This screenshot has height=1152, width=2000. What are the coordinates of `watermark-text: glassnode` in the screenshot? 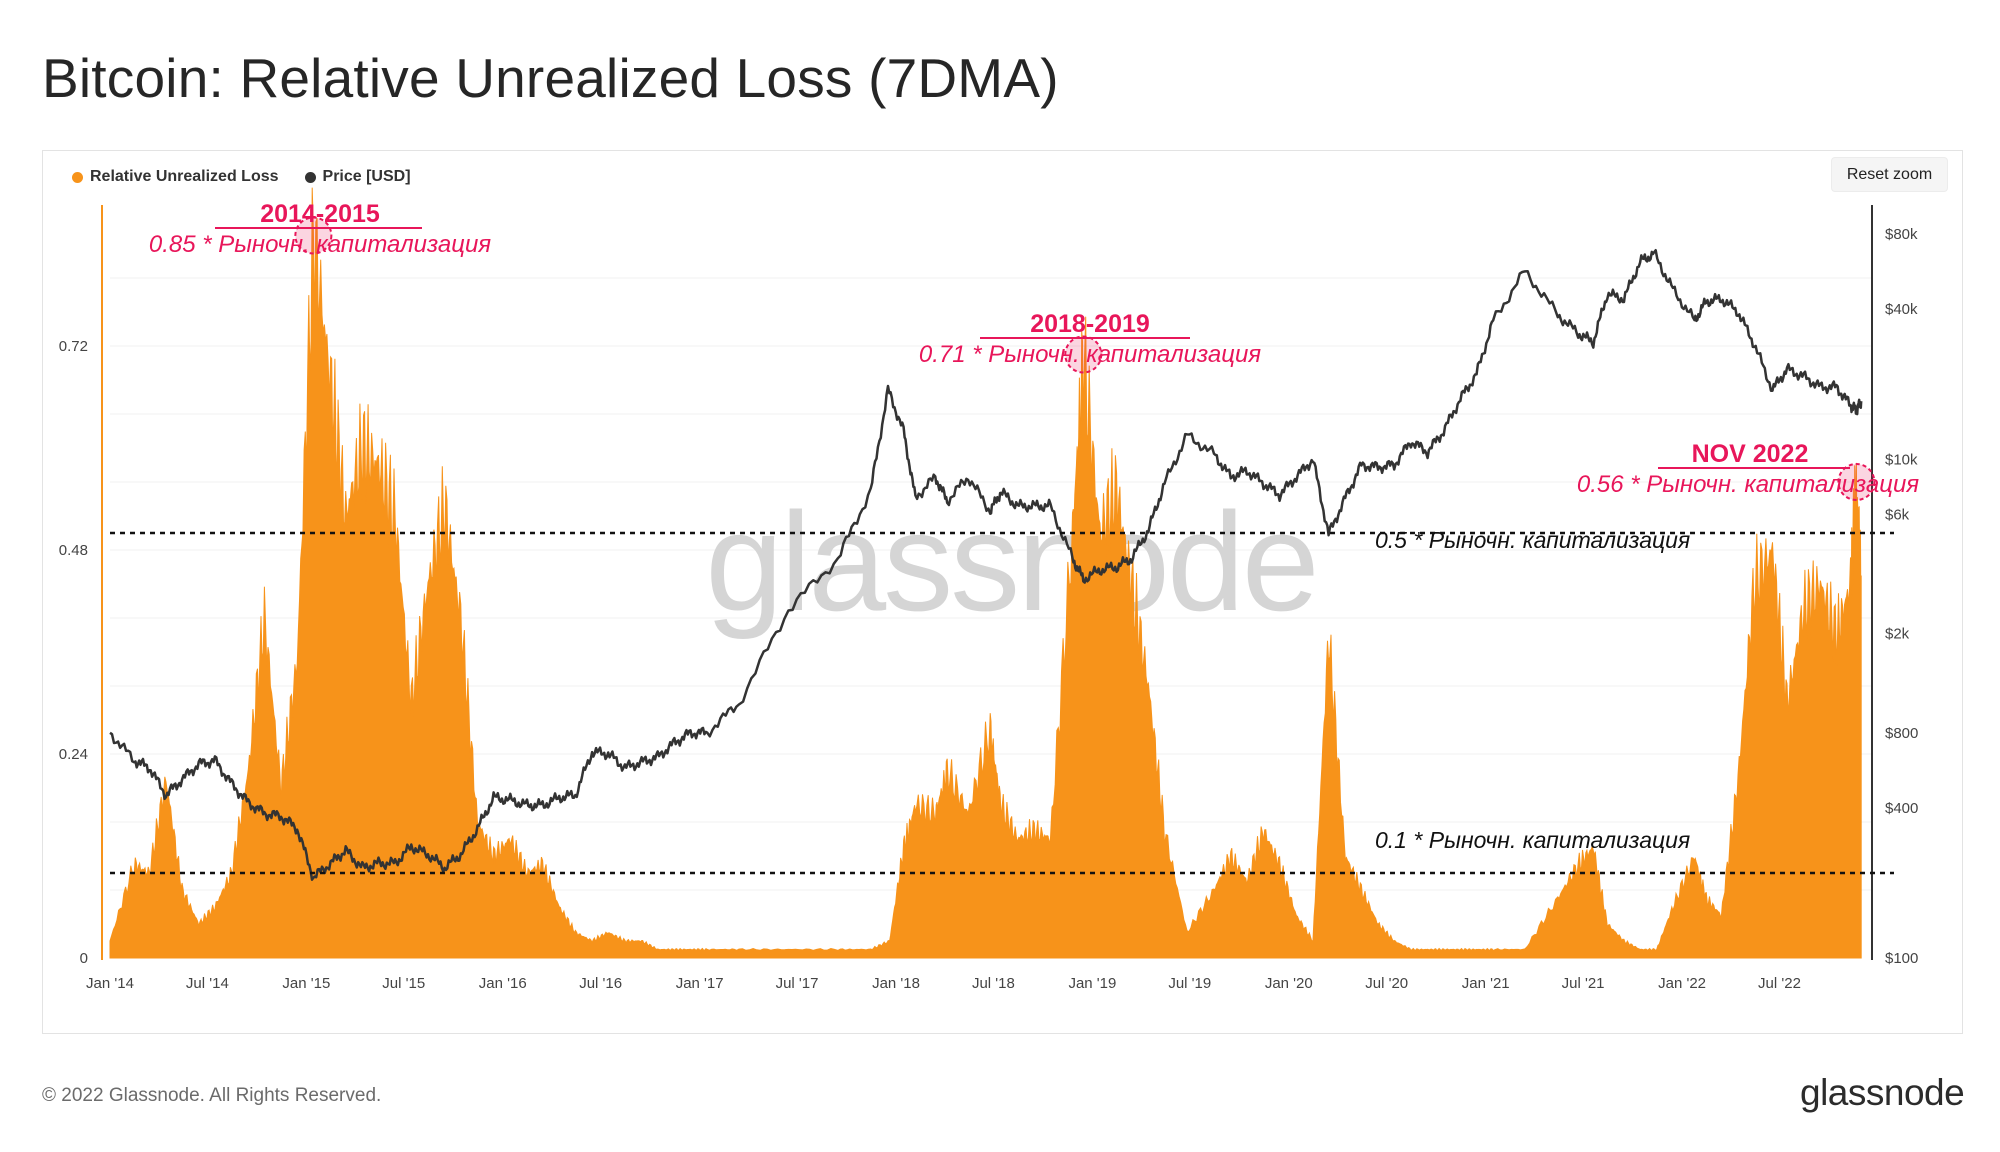 It's located at (1010, 561).